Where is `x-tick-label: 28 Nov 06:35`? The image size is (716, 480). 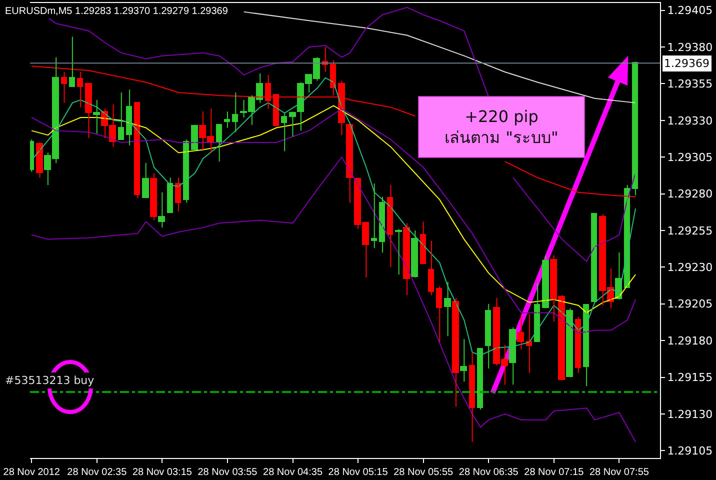
x-tick-label: 28 Nov 06:35 is located at coordinates (488, 472).